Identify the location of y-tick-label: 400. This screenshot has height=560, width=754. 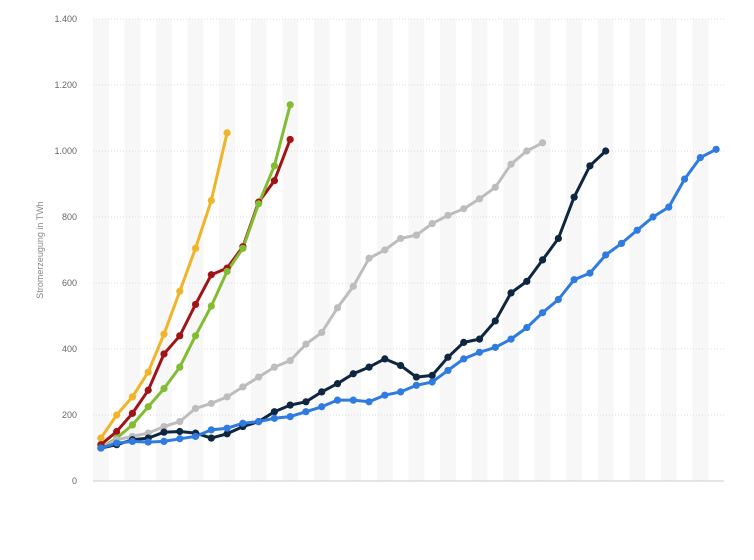
(69, 349).